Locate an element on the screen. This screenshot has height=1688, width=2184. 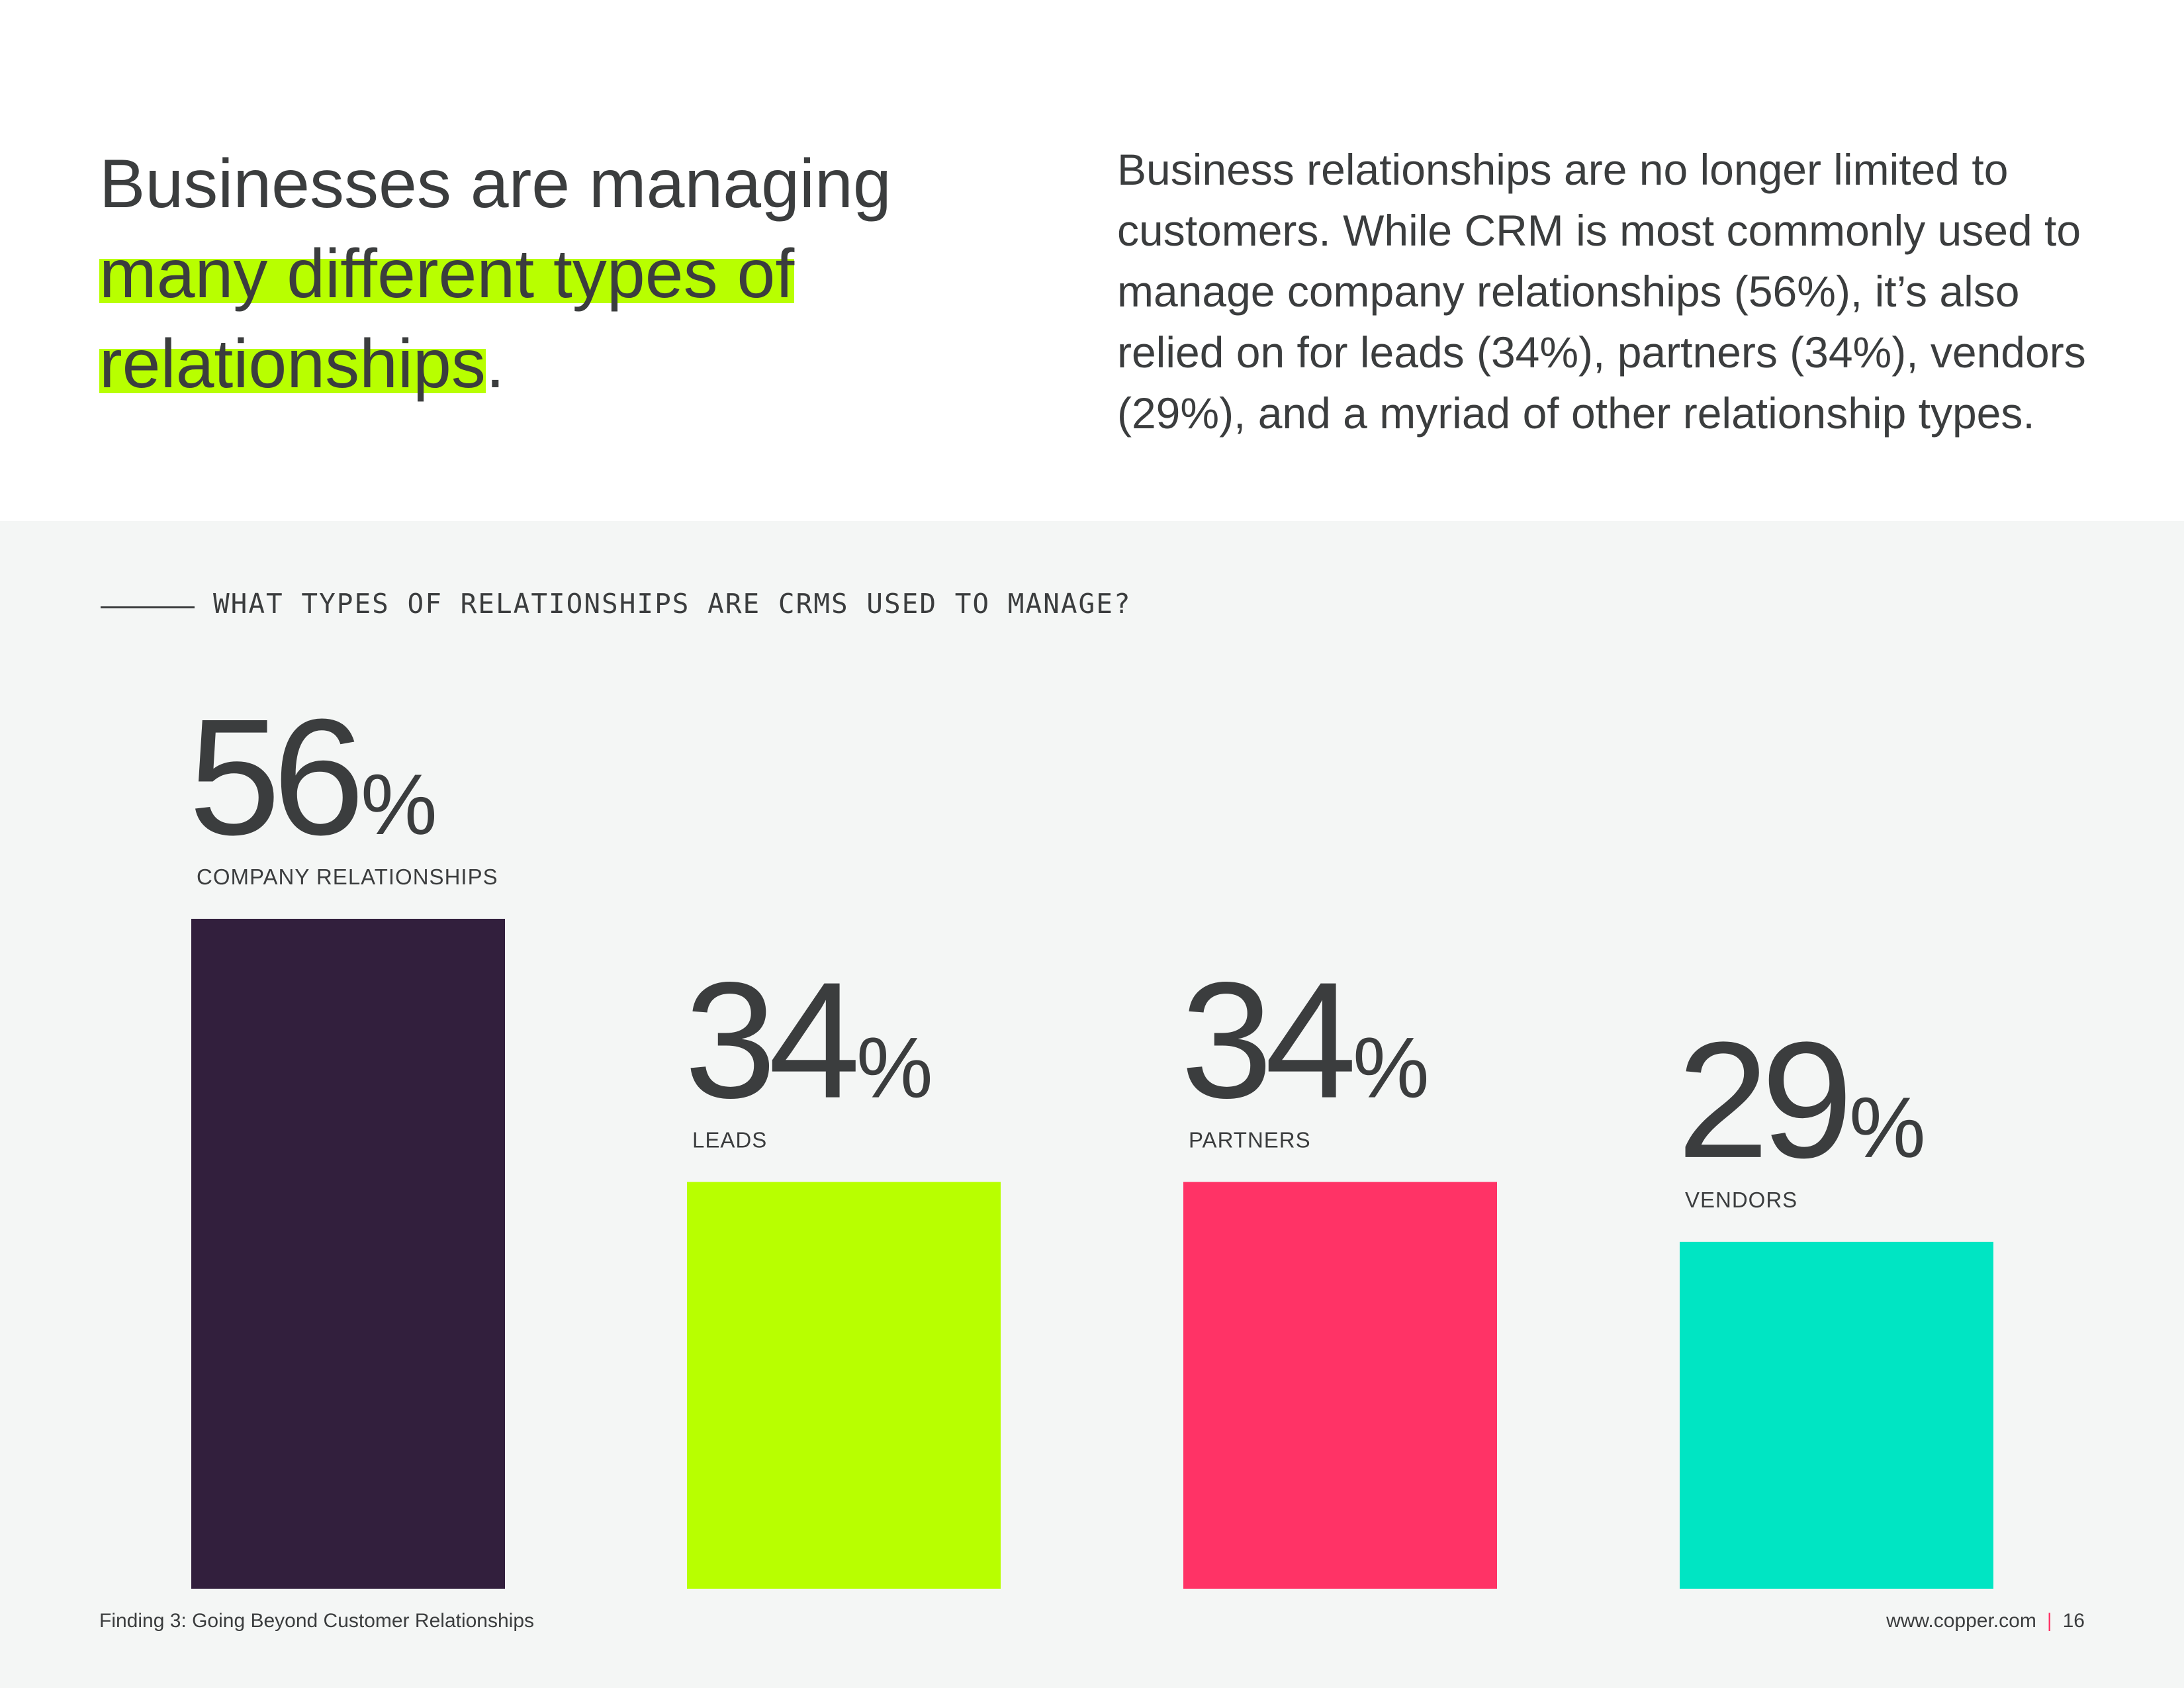
category-label-partners: PARTNERS is located at coordinates (1250, 1140).